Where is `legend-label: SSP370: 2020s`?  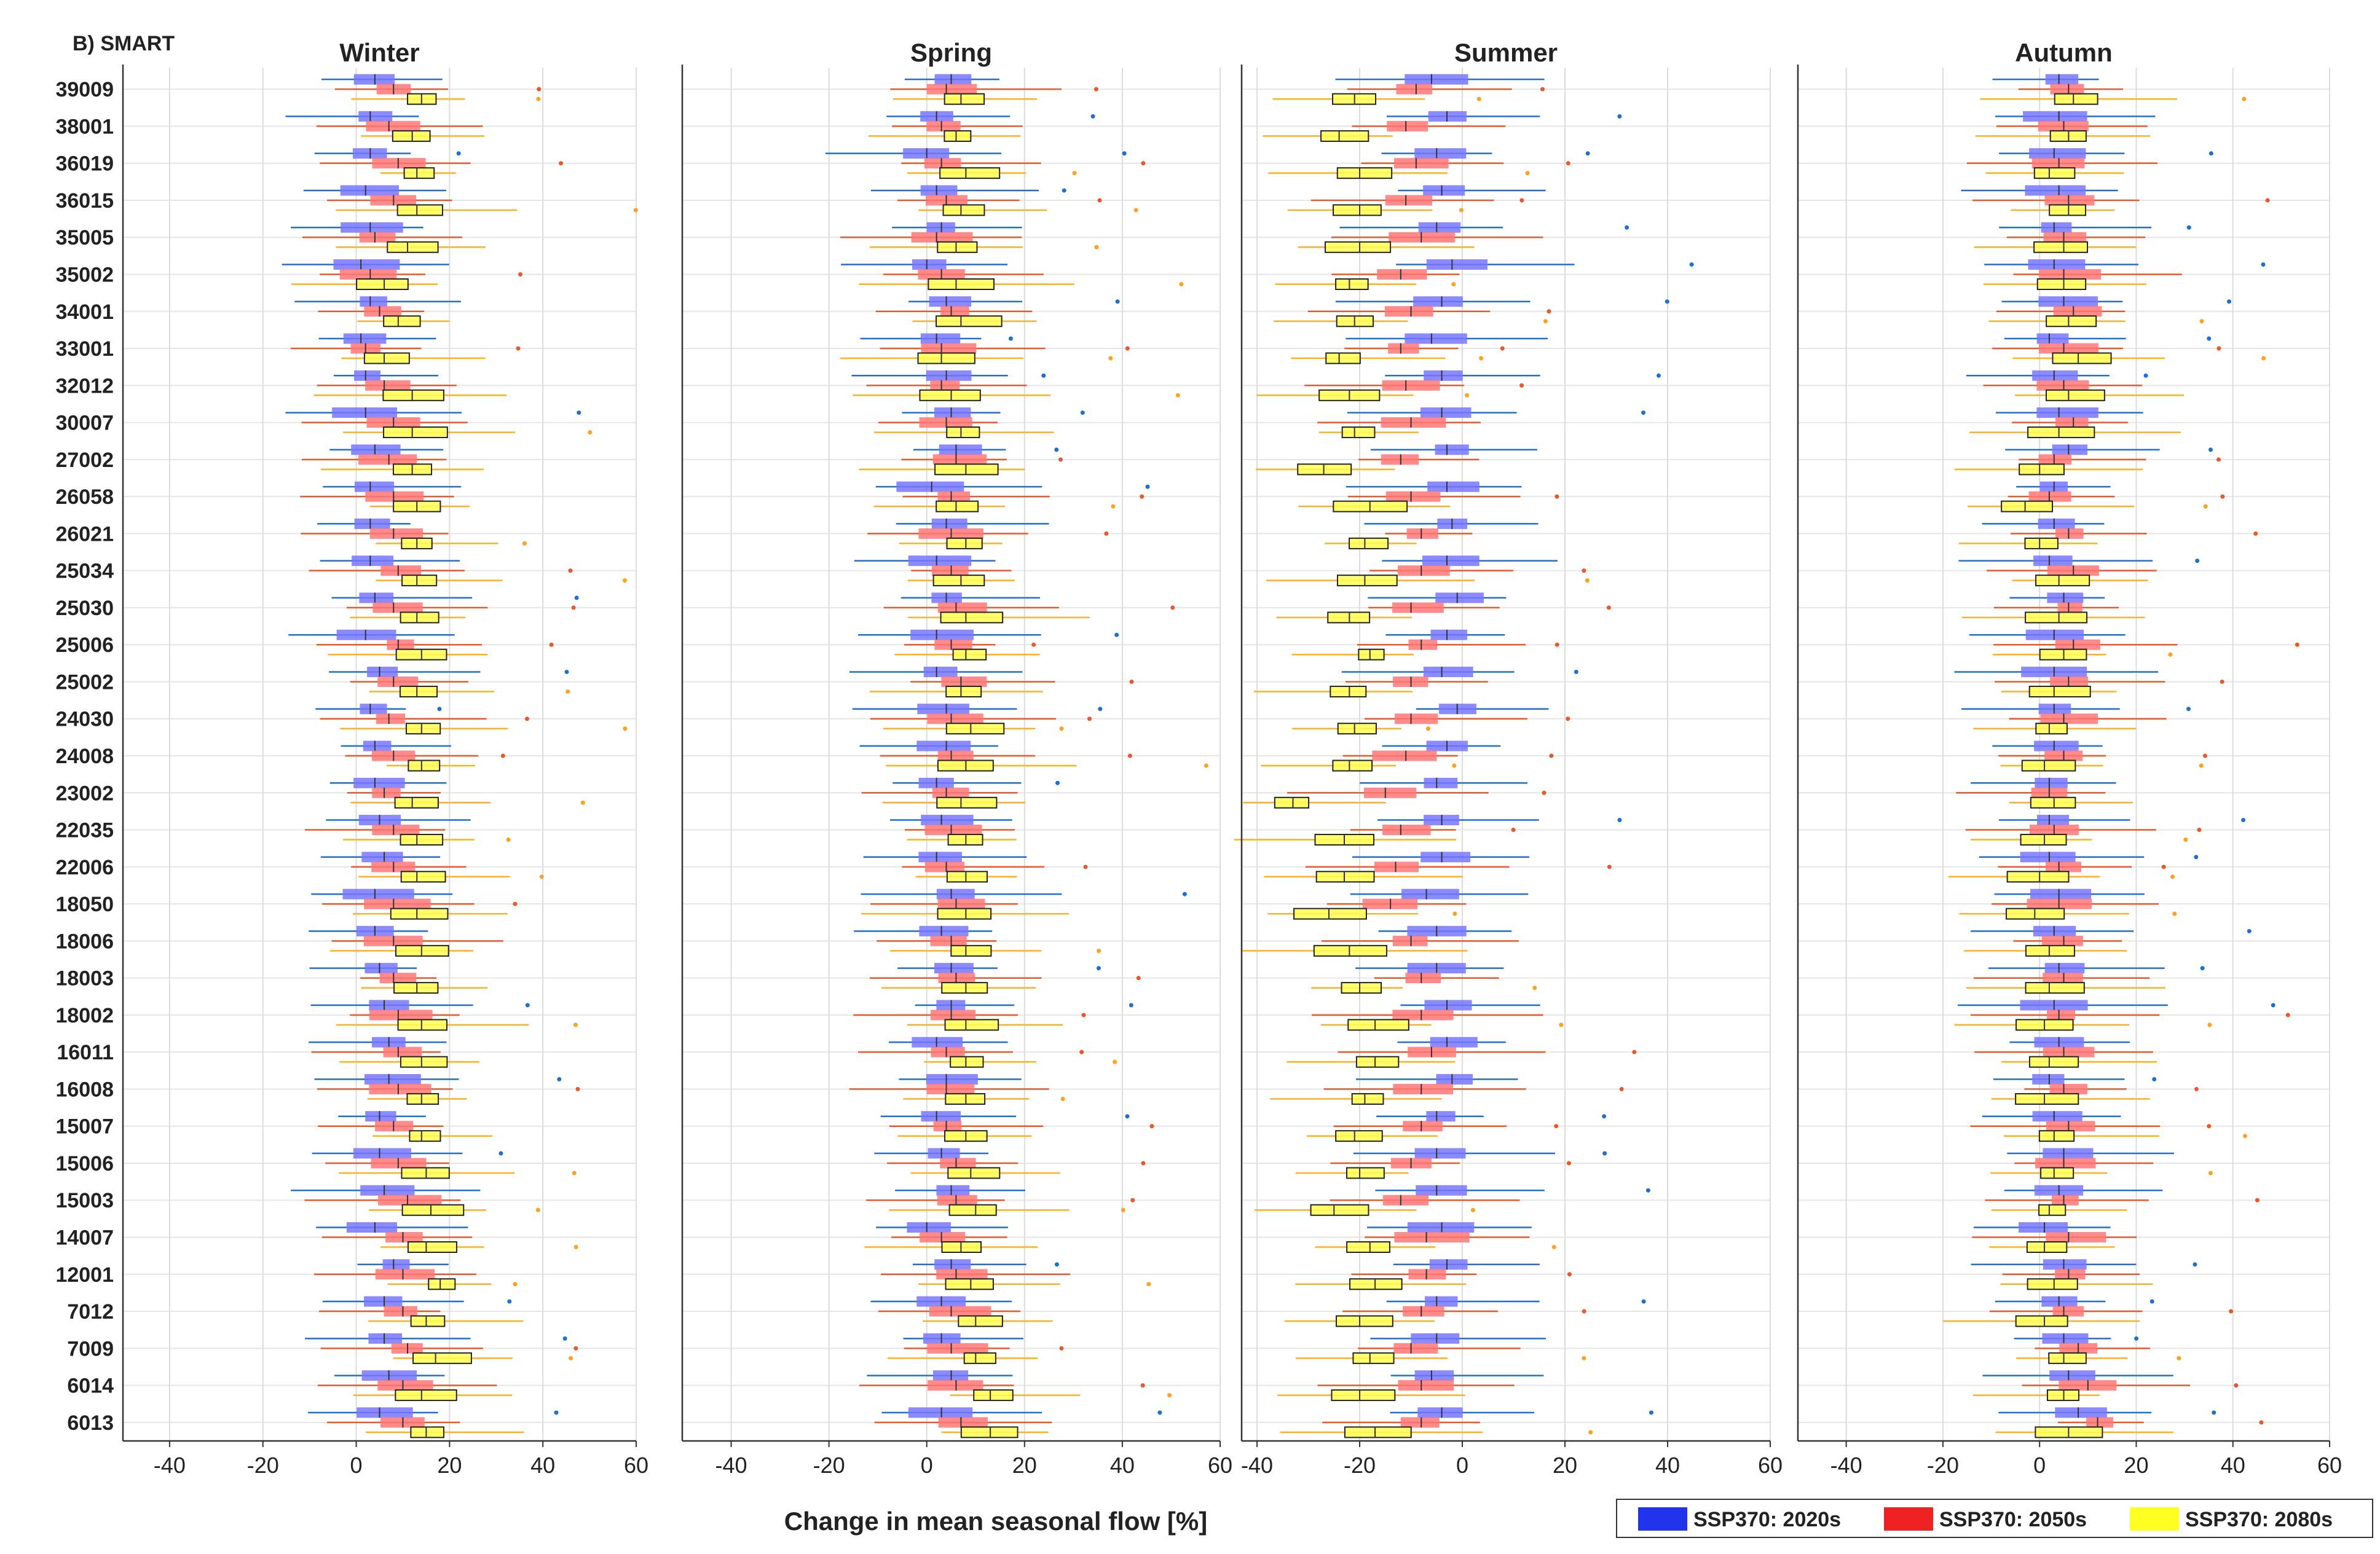 legend-label: SSP370: 2020s is located at coordinates (1767, 1519).